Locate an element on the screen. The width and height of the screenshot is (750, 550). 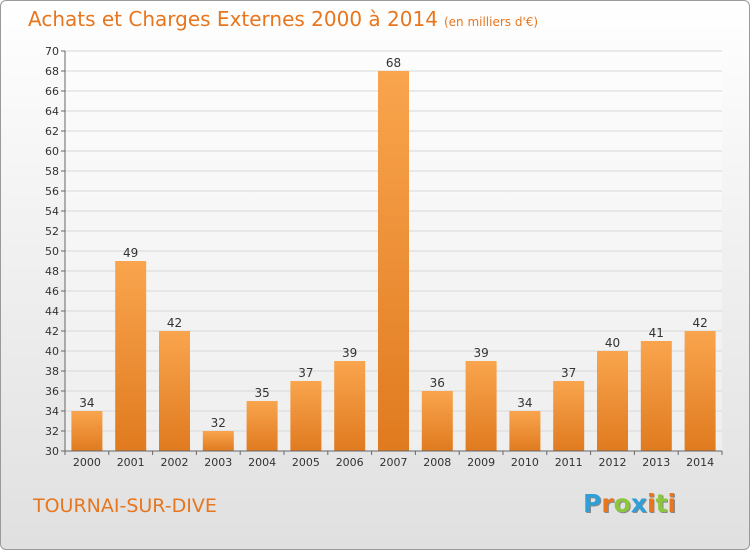
bar-2010 is located at coordinates (525, 431).